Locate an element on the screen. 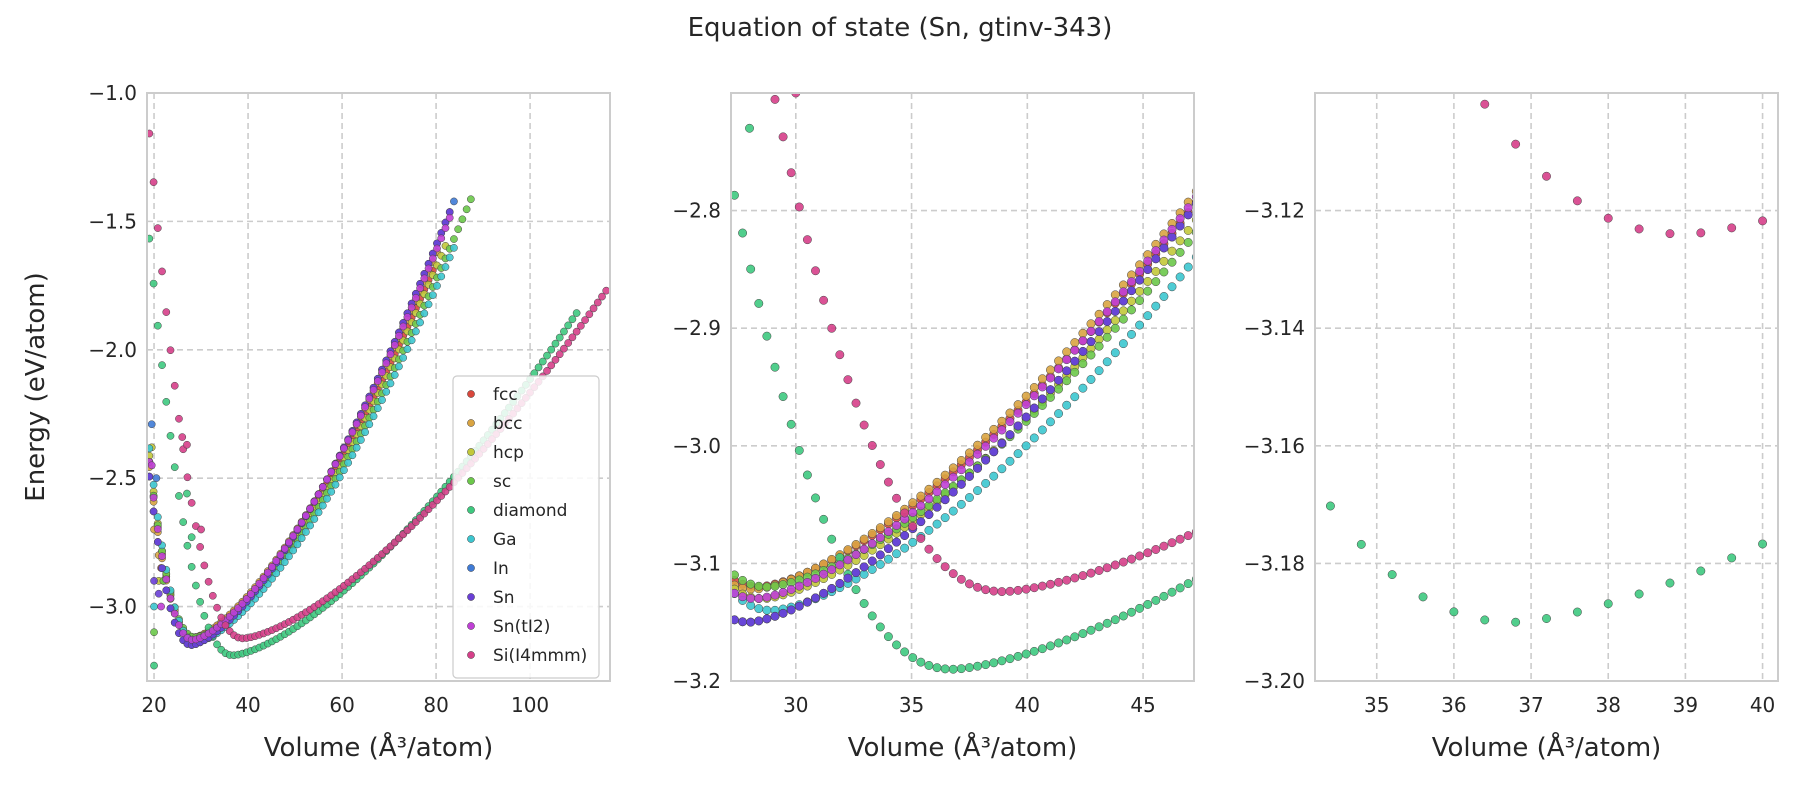  x-tick-label: 39 is located at coordinates (1685, 705).